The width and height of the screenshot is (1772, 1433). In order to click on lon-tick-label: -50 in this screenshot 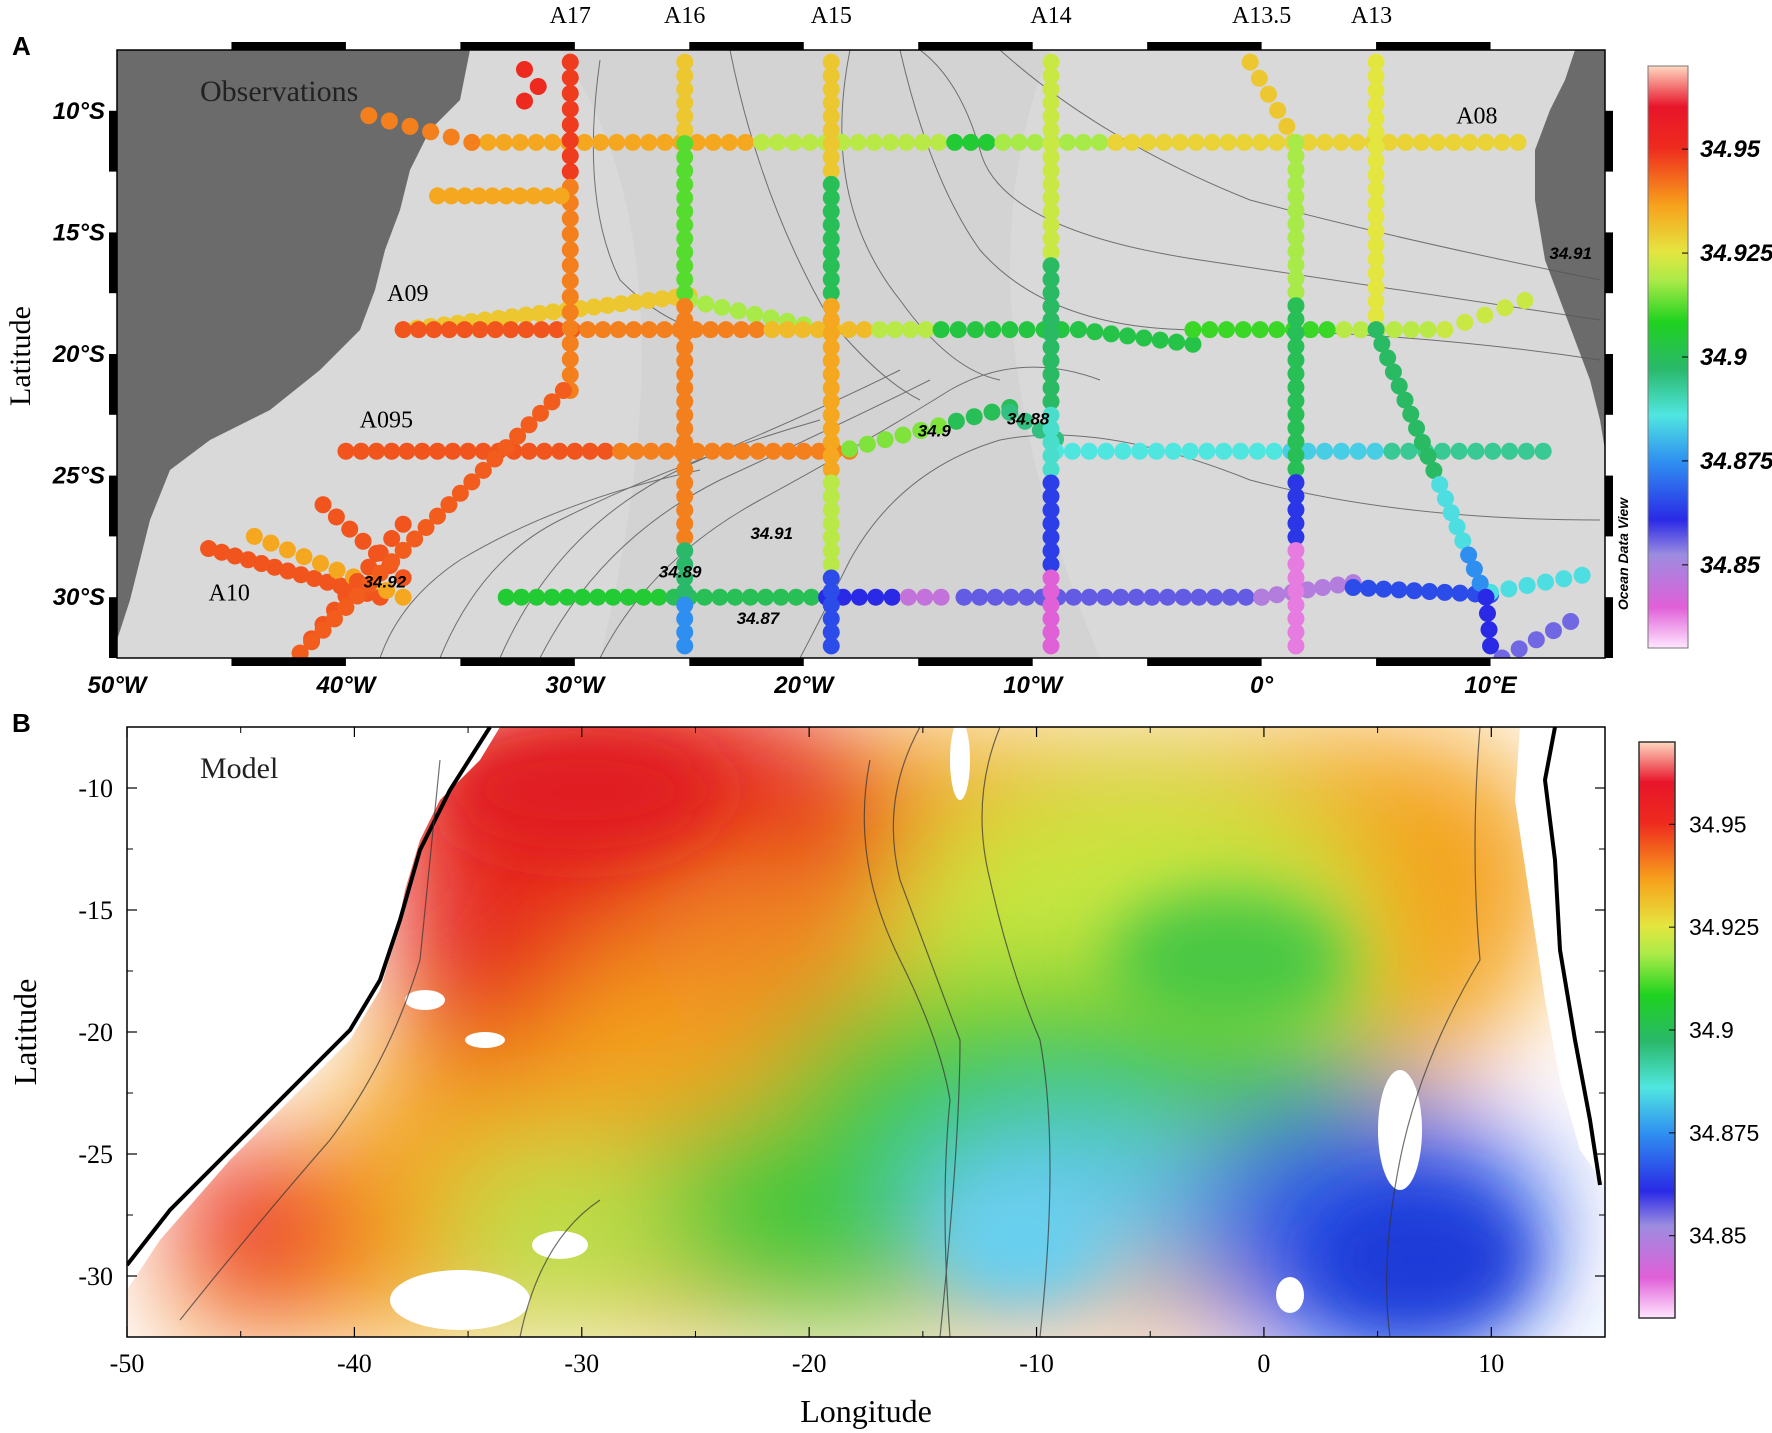, I will do `click(127, 1363)`.